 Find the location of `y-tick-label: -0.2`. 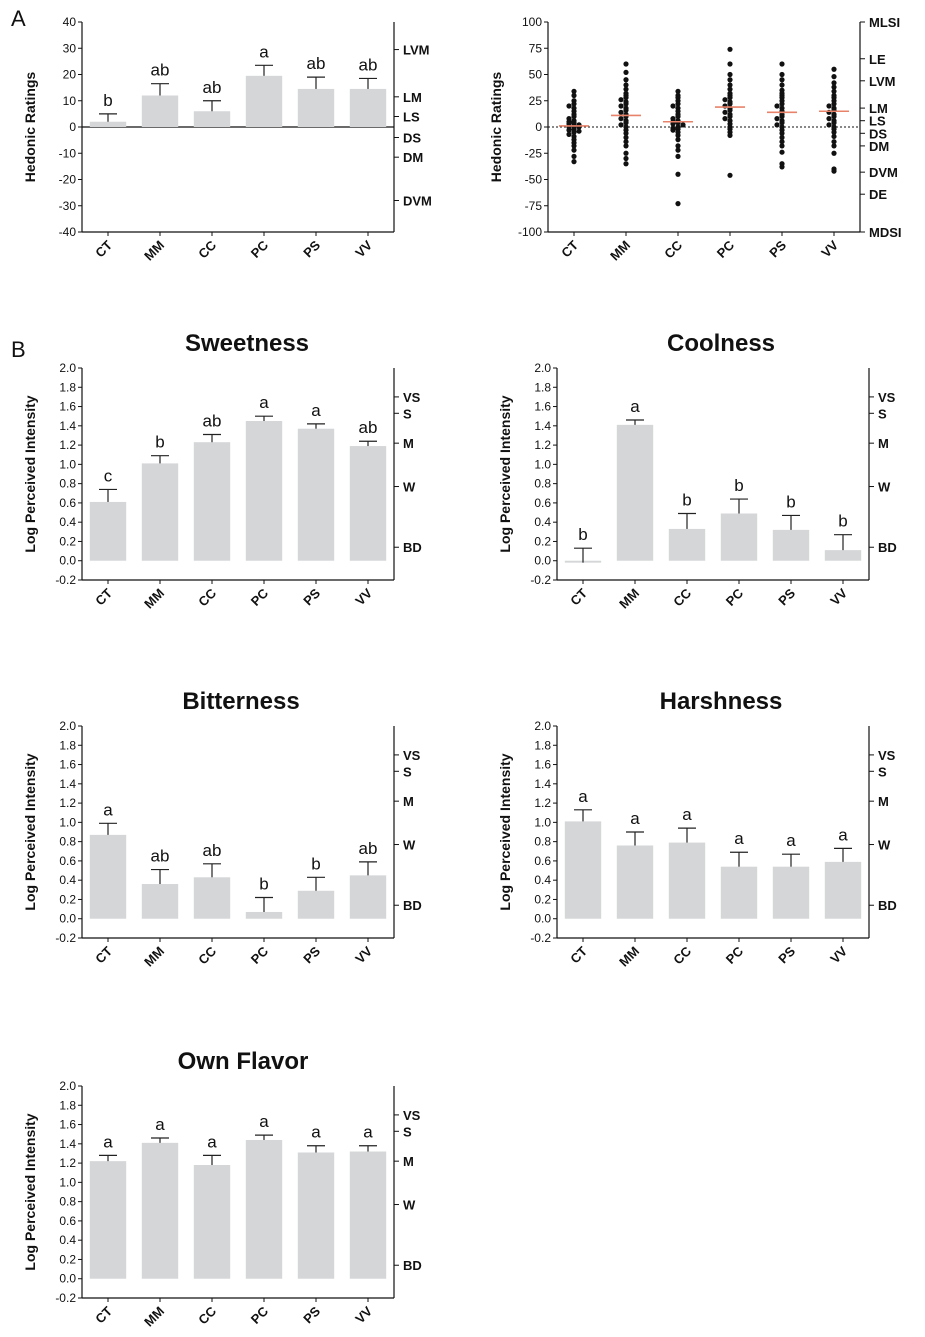

y-tick-label: -0.2 is located at coordinates (65, 938).